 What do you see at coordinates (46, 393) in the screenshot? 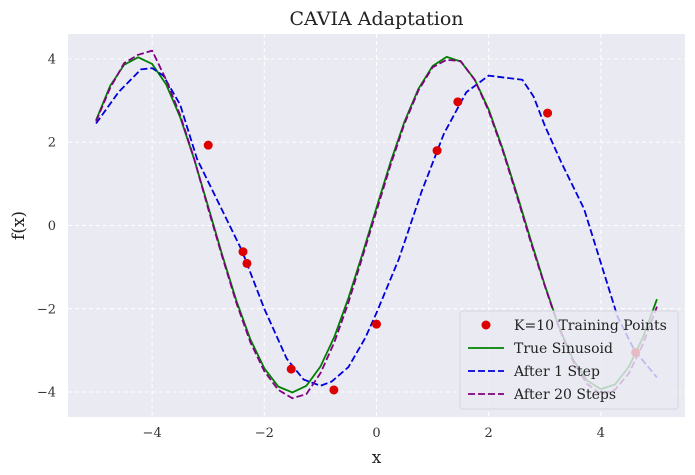
I see `y-tick-label: −4` at bounding box center [46, 393].